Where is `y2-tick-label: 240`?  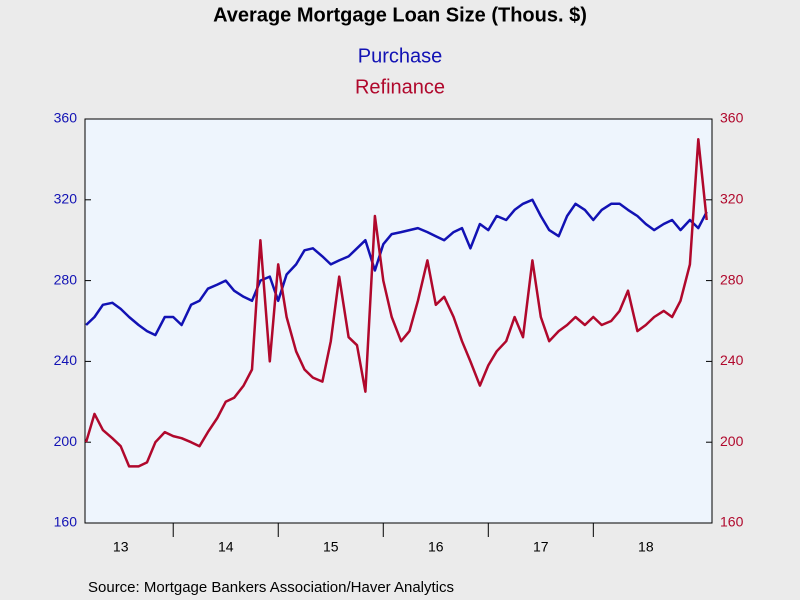
y2-tick-label: 240 is located at coordinates (732, 360).